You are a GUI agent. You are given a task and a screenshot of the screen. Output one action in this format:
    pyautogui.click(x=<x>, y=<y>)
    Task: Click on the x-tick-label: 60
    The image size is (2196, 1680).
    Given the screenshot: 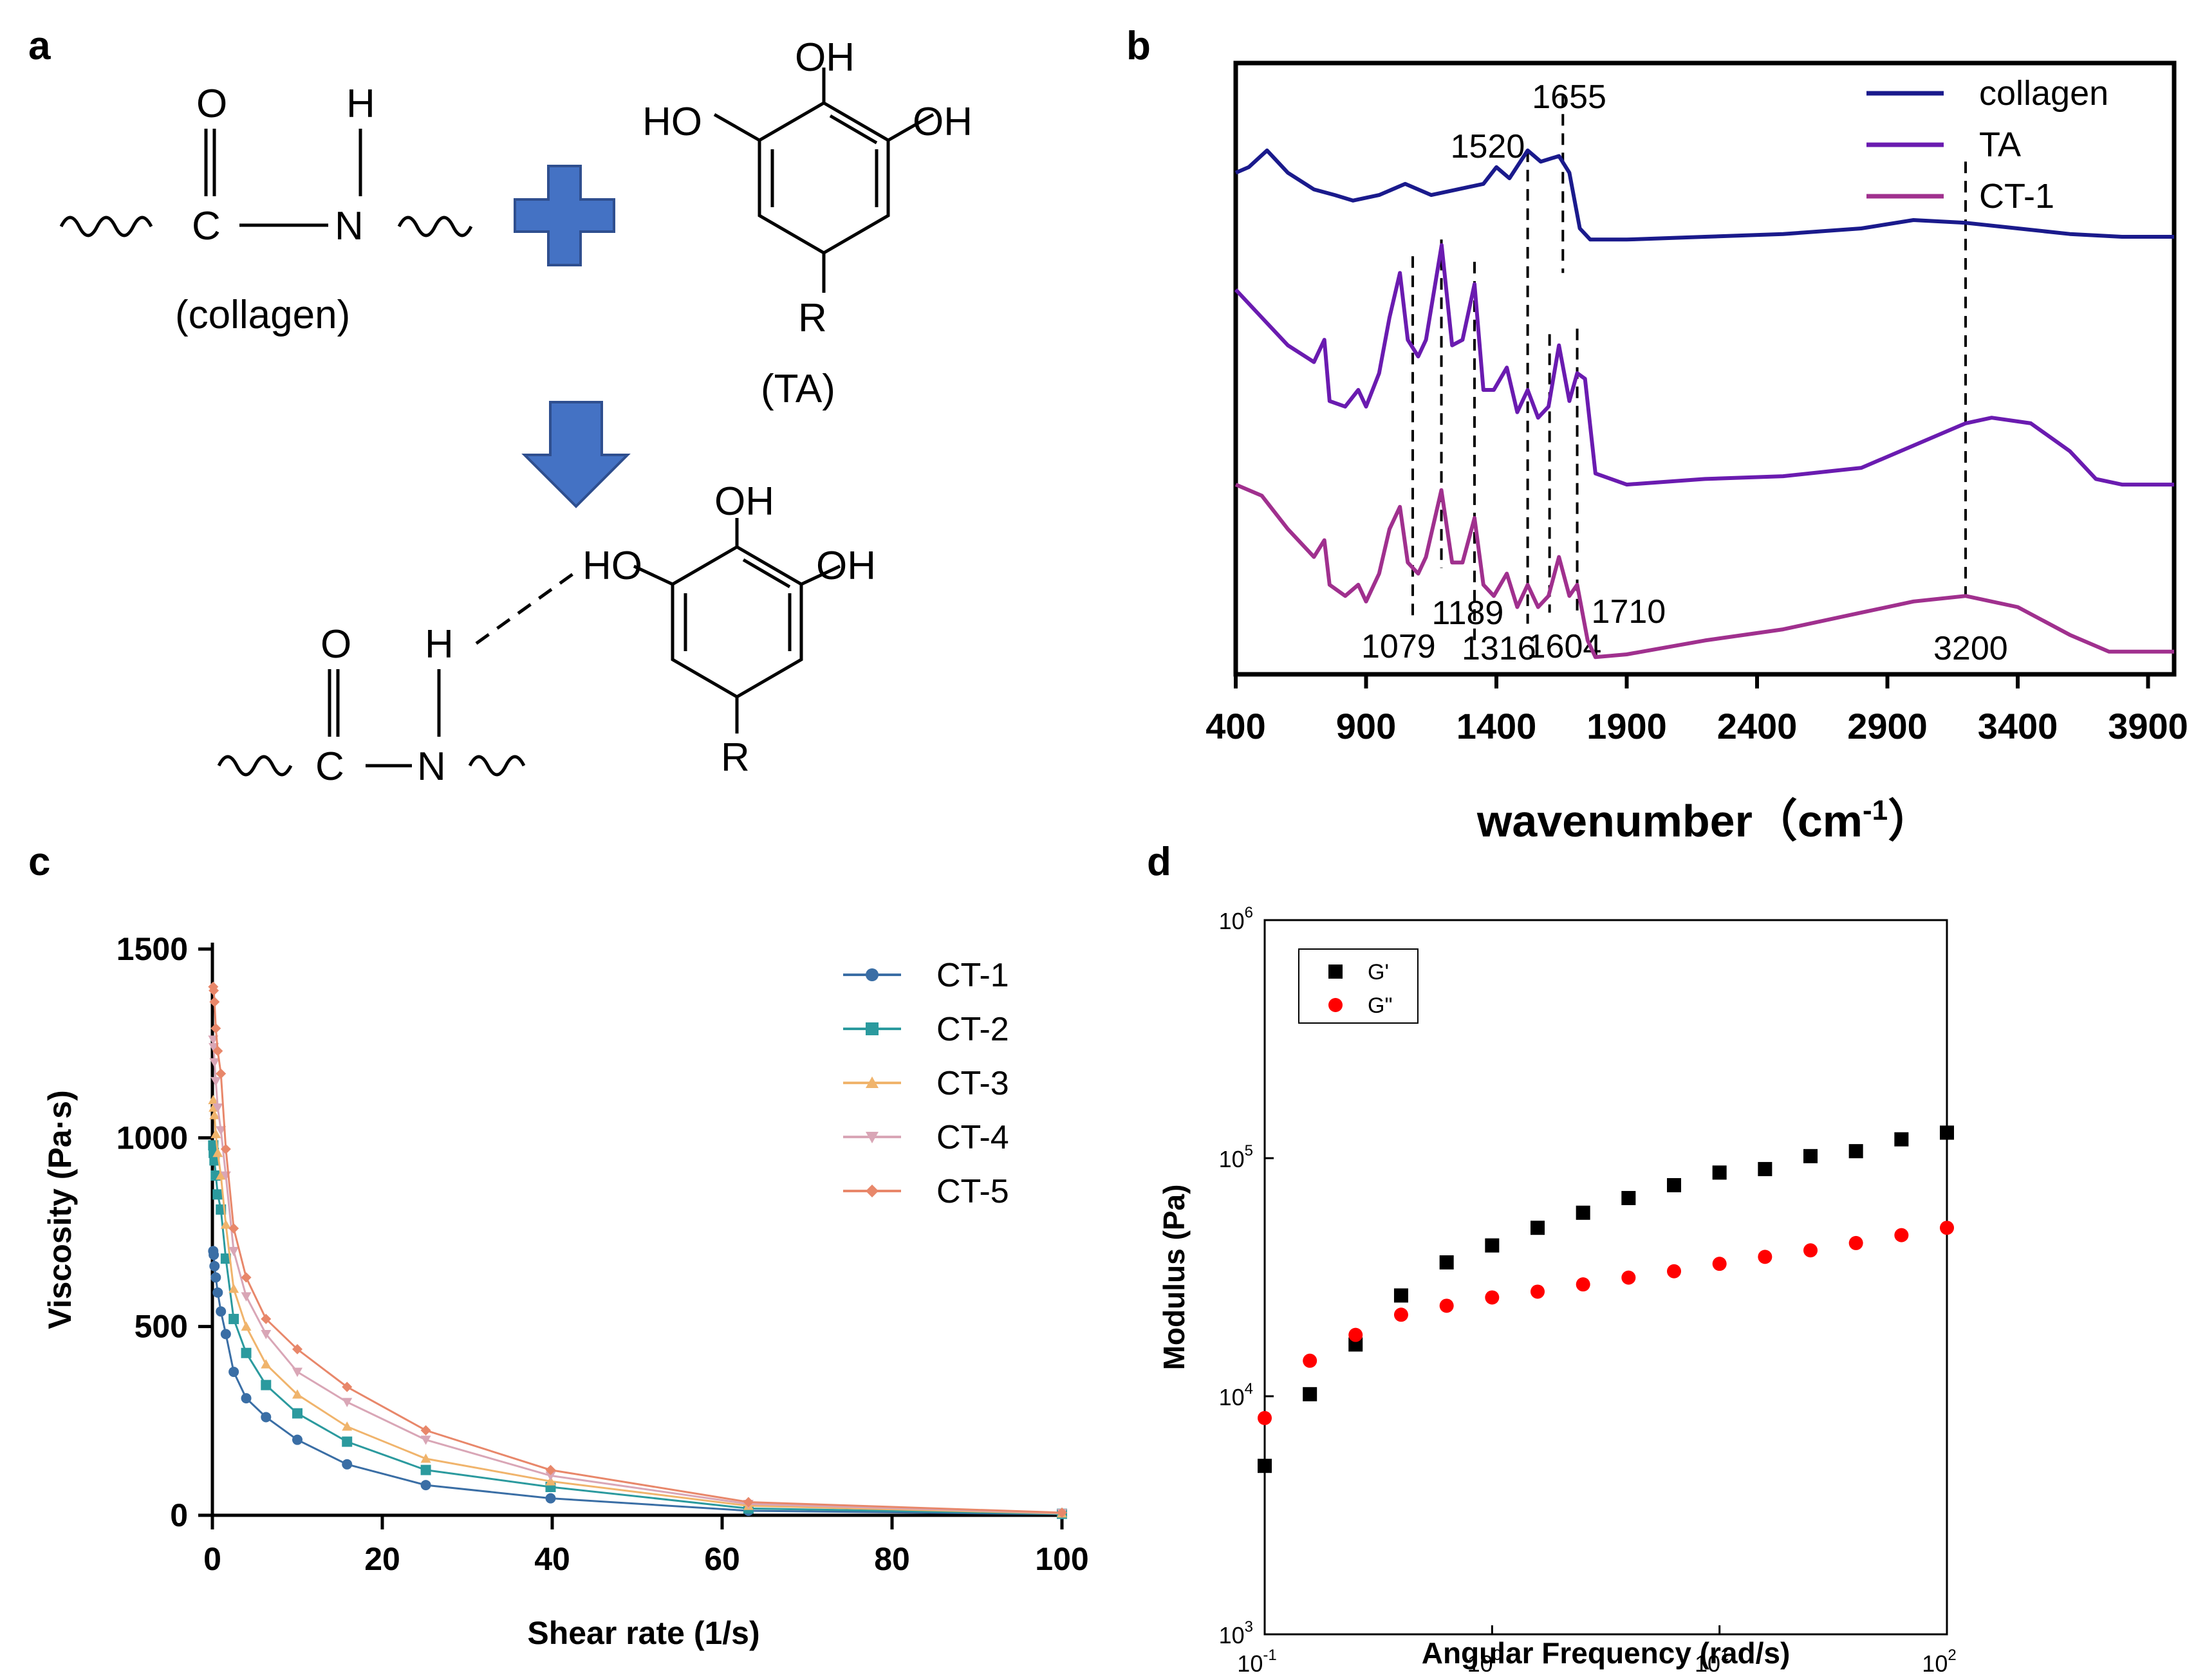 What is the action you would take?
    pyautogui.click(x=722, y=1559)
    